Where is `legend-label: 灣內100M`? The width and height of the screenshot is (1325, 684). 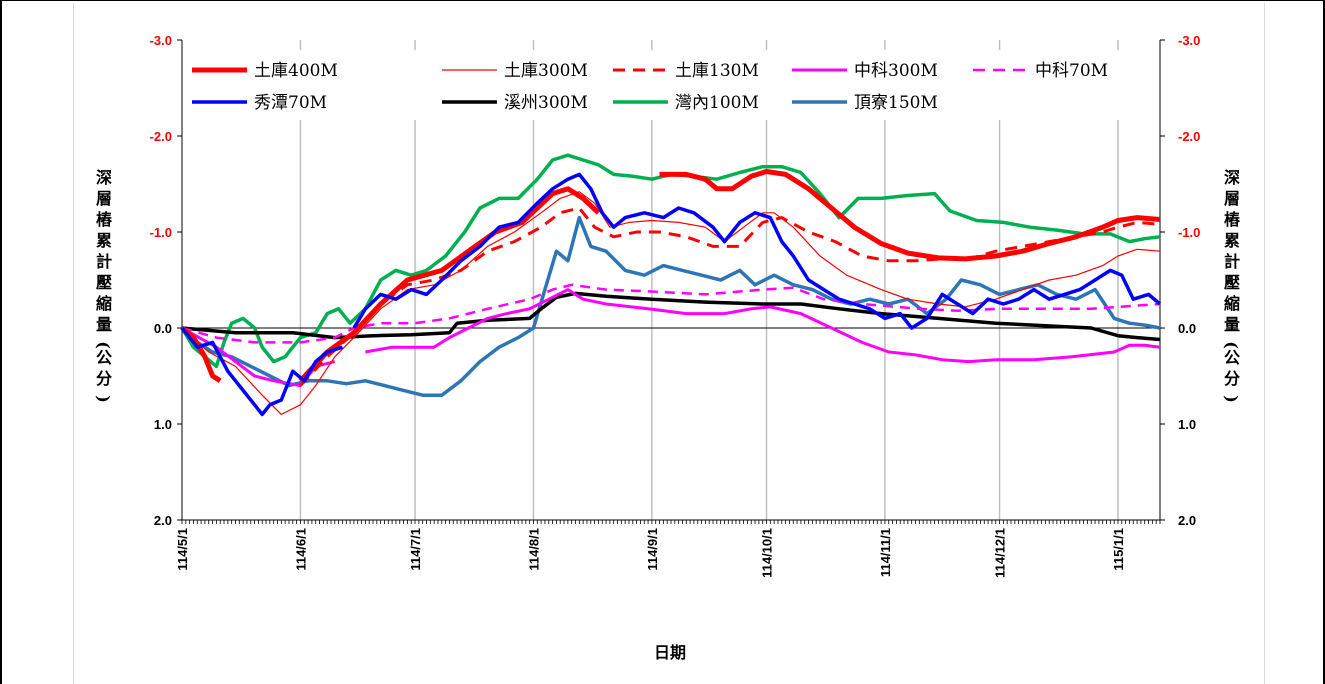
legend-label: 灣內100M is located at coordinates (717, 103).